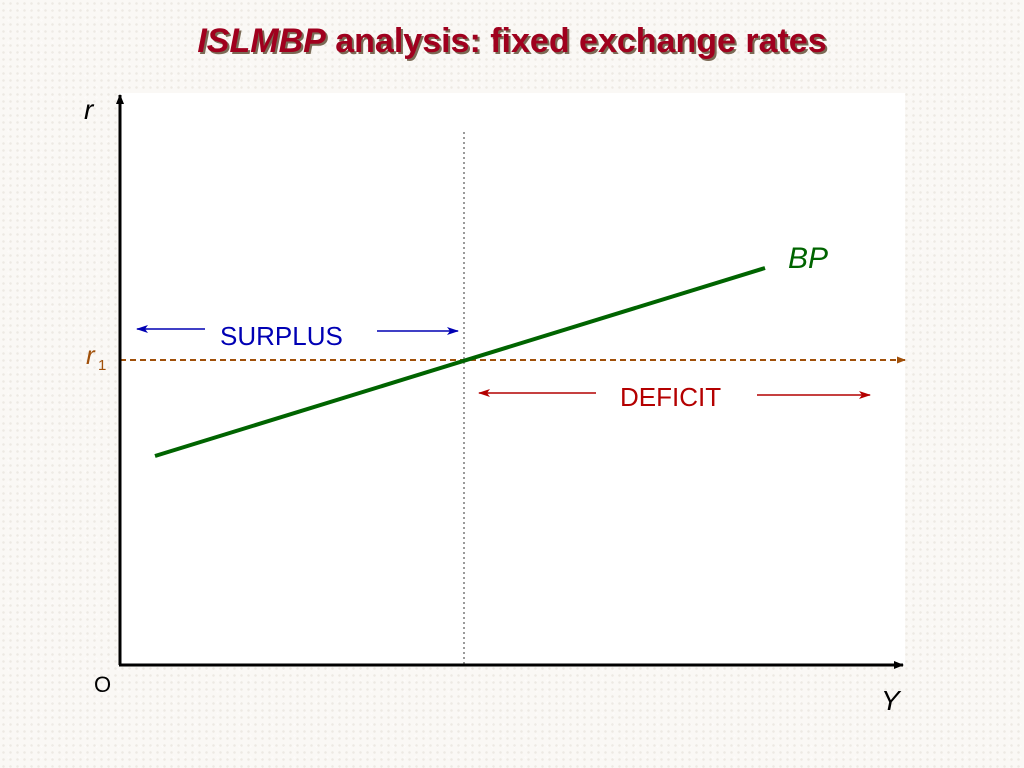  I want to click on title-rest: analysis: fixed exchange rates, so click(576, 41).